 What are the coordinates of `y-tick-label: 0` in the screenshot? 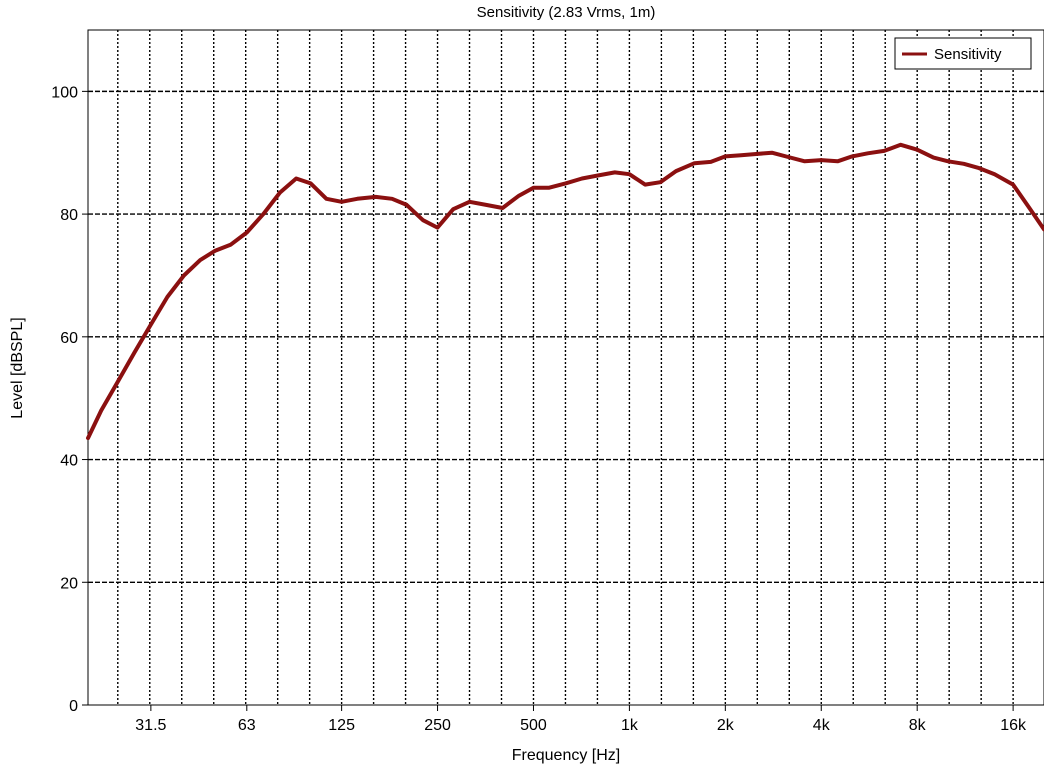 It's located at (73, 706).